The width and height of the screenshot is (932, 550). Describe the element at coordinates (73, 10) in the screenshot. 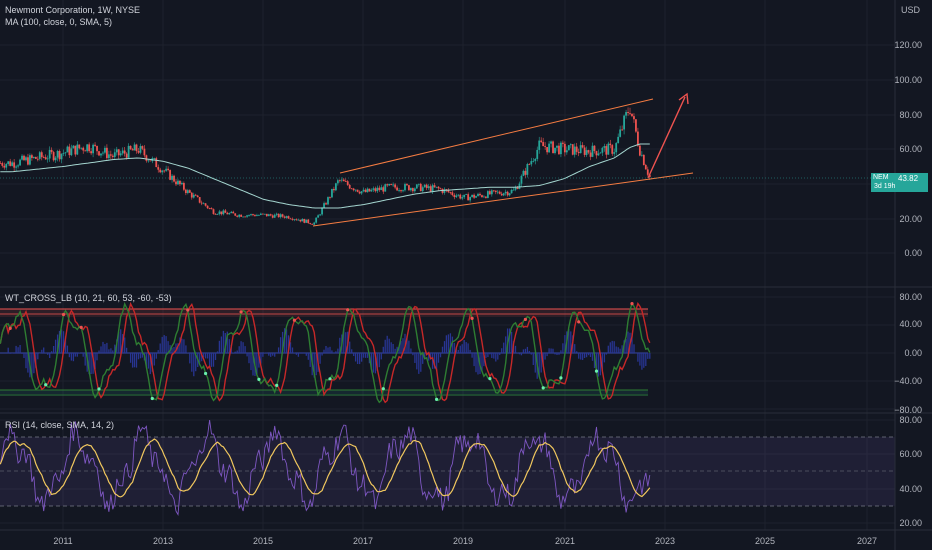

I see `symbol-title: Newmont Corporation, 1W, NYSE` at that location.